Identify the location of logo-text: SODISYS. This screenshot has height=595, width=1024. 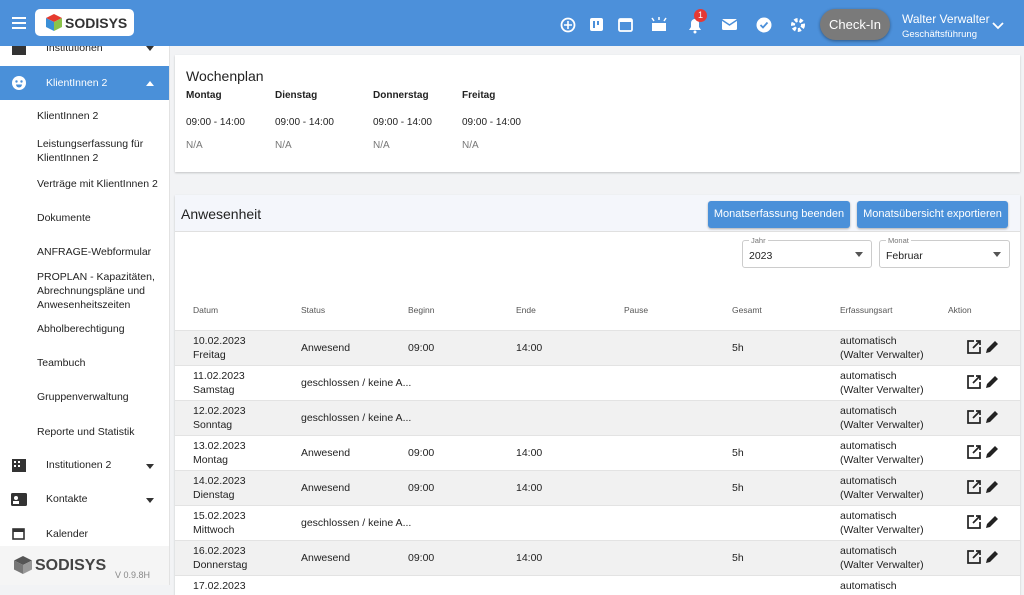
(96, 23).